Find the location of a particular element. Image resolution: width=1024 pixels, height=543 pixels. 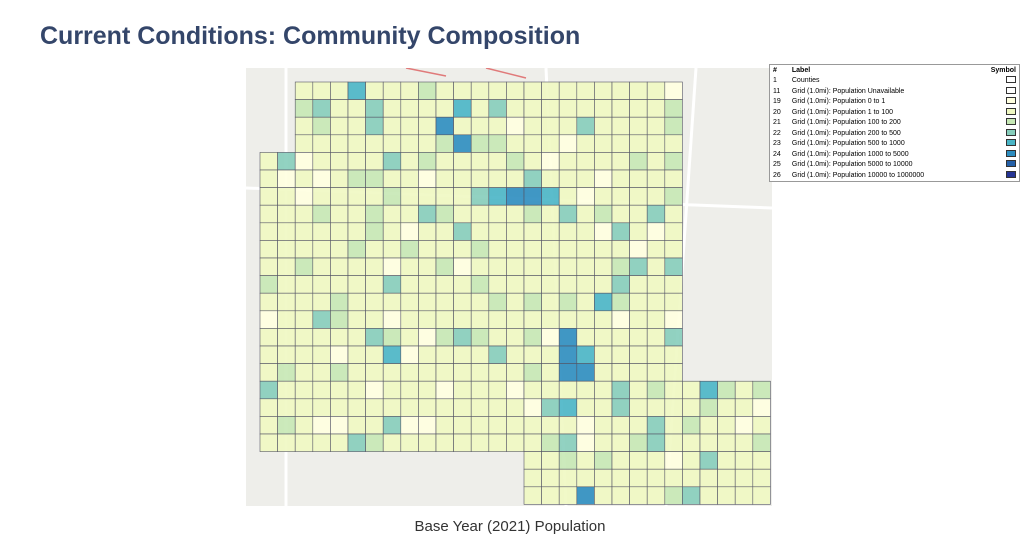

legend-label: Grid (1.0mi): Population 5000 to 10000 is located at coordinates (852, 165).